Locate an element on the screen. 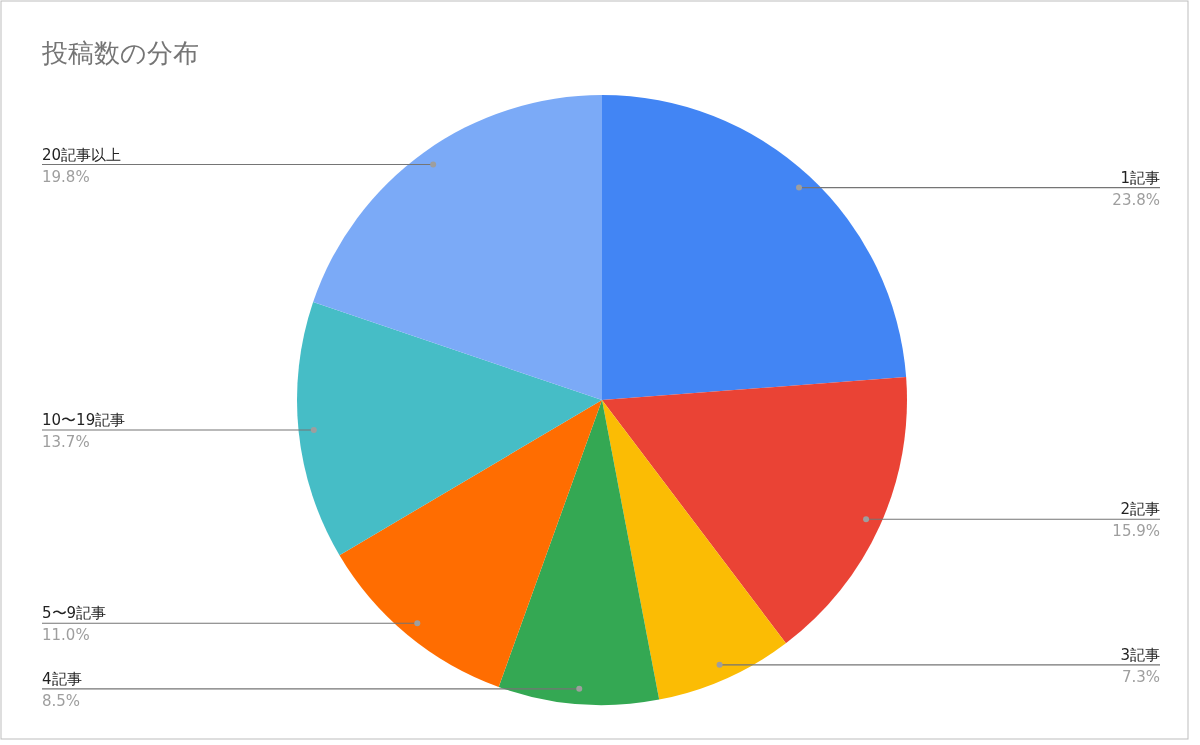 The image size is (1200, 745). slice-label: 10〜19記事 is located at coordinates (84, 419).